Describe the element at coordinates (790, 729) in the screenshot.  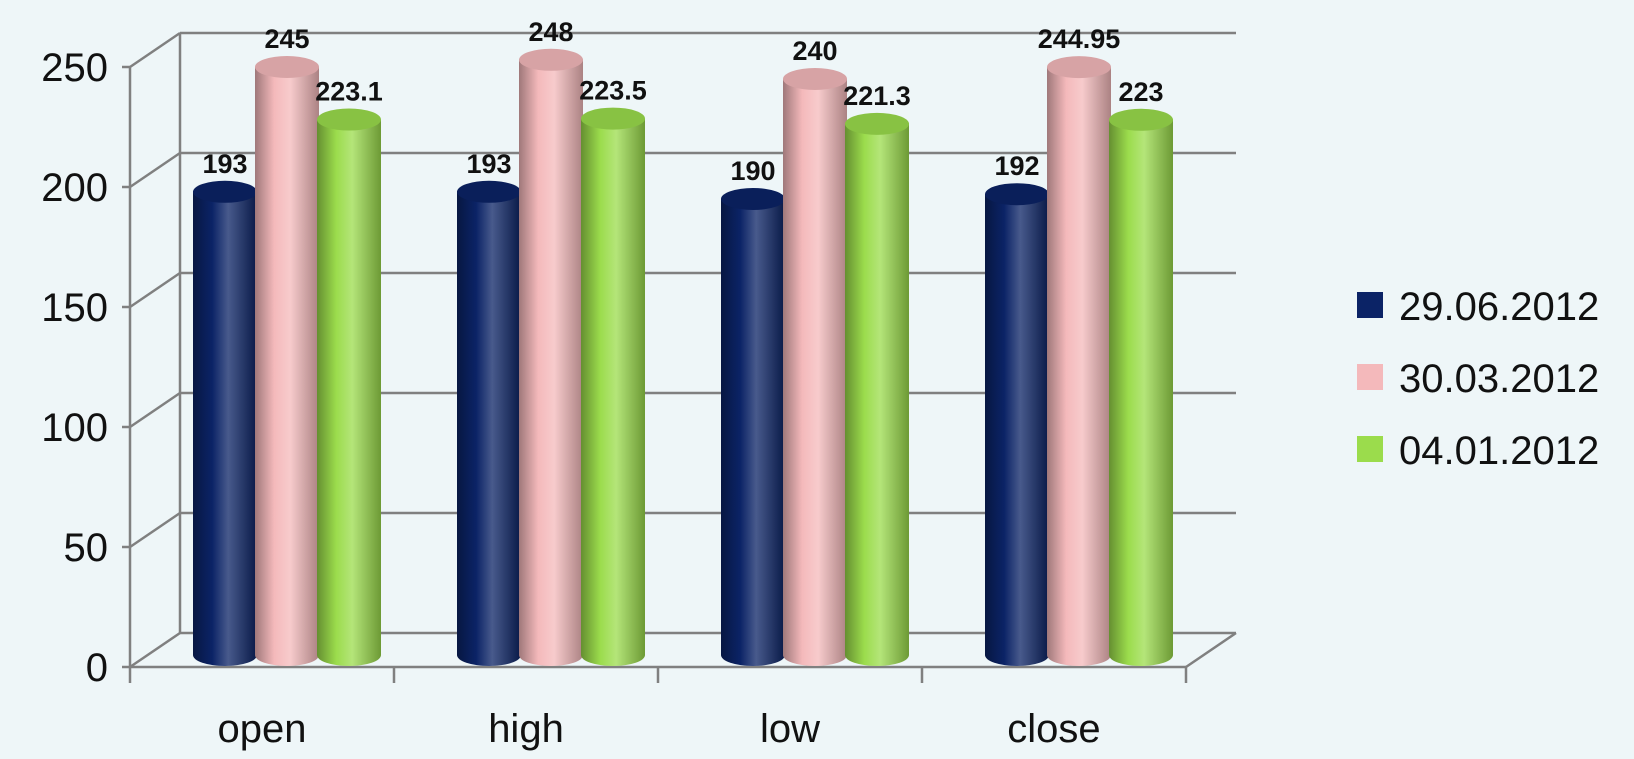
I see `x-tick-label: low` at that location.